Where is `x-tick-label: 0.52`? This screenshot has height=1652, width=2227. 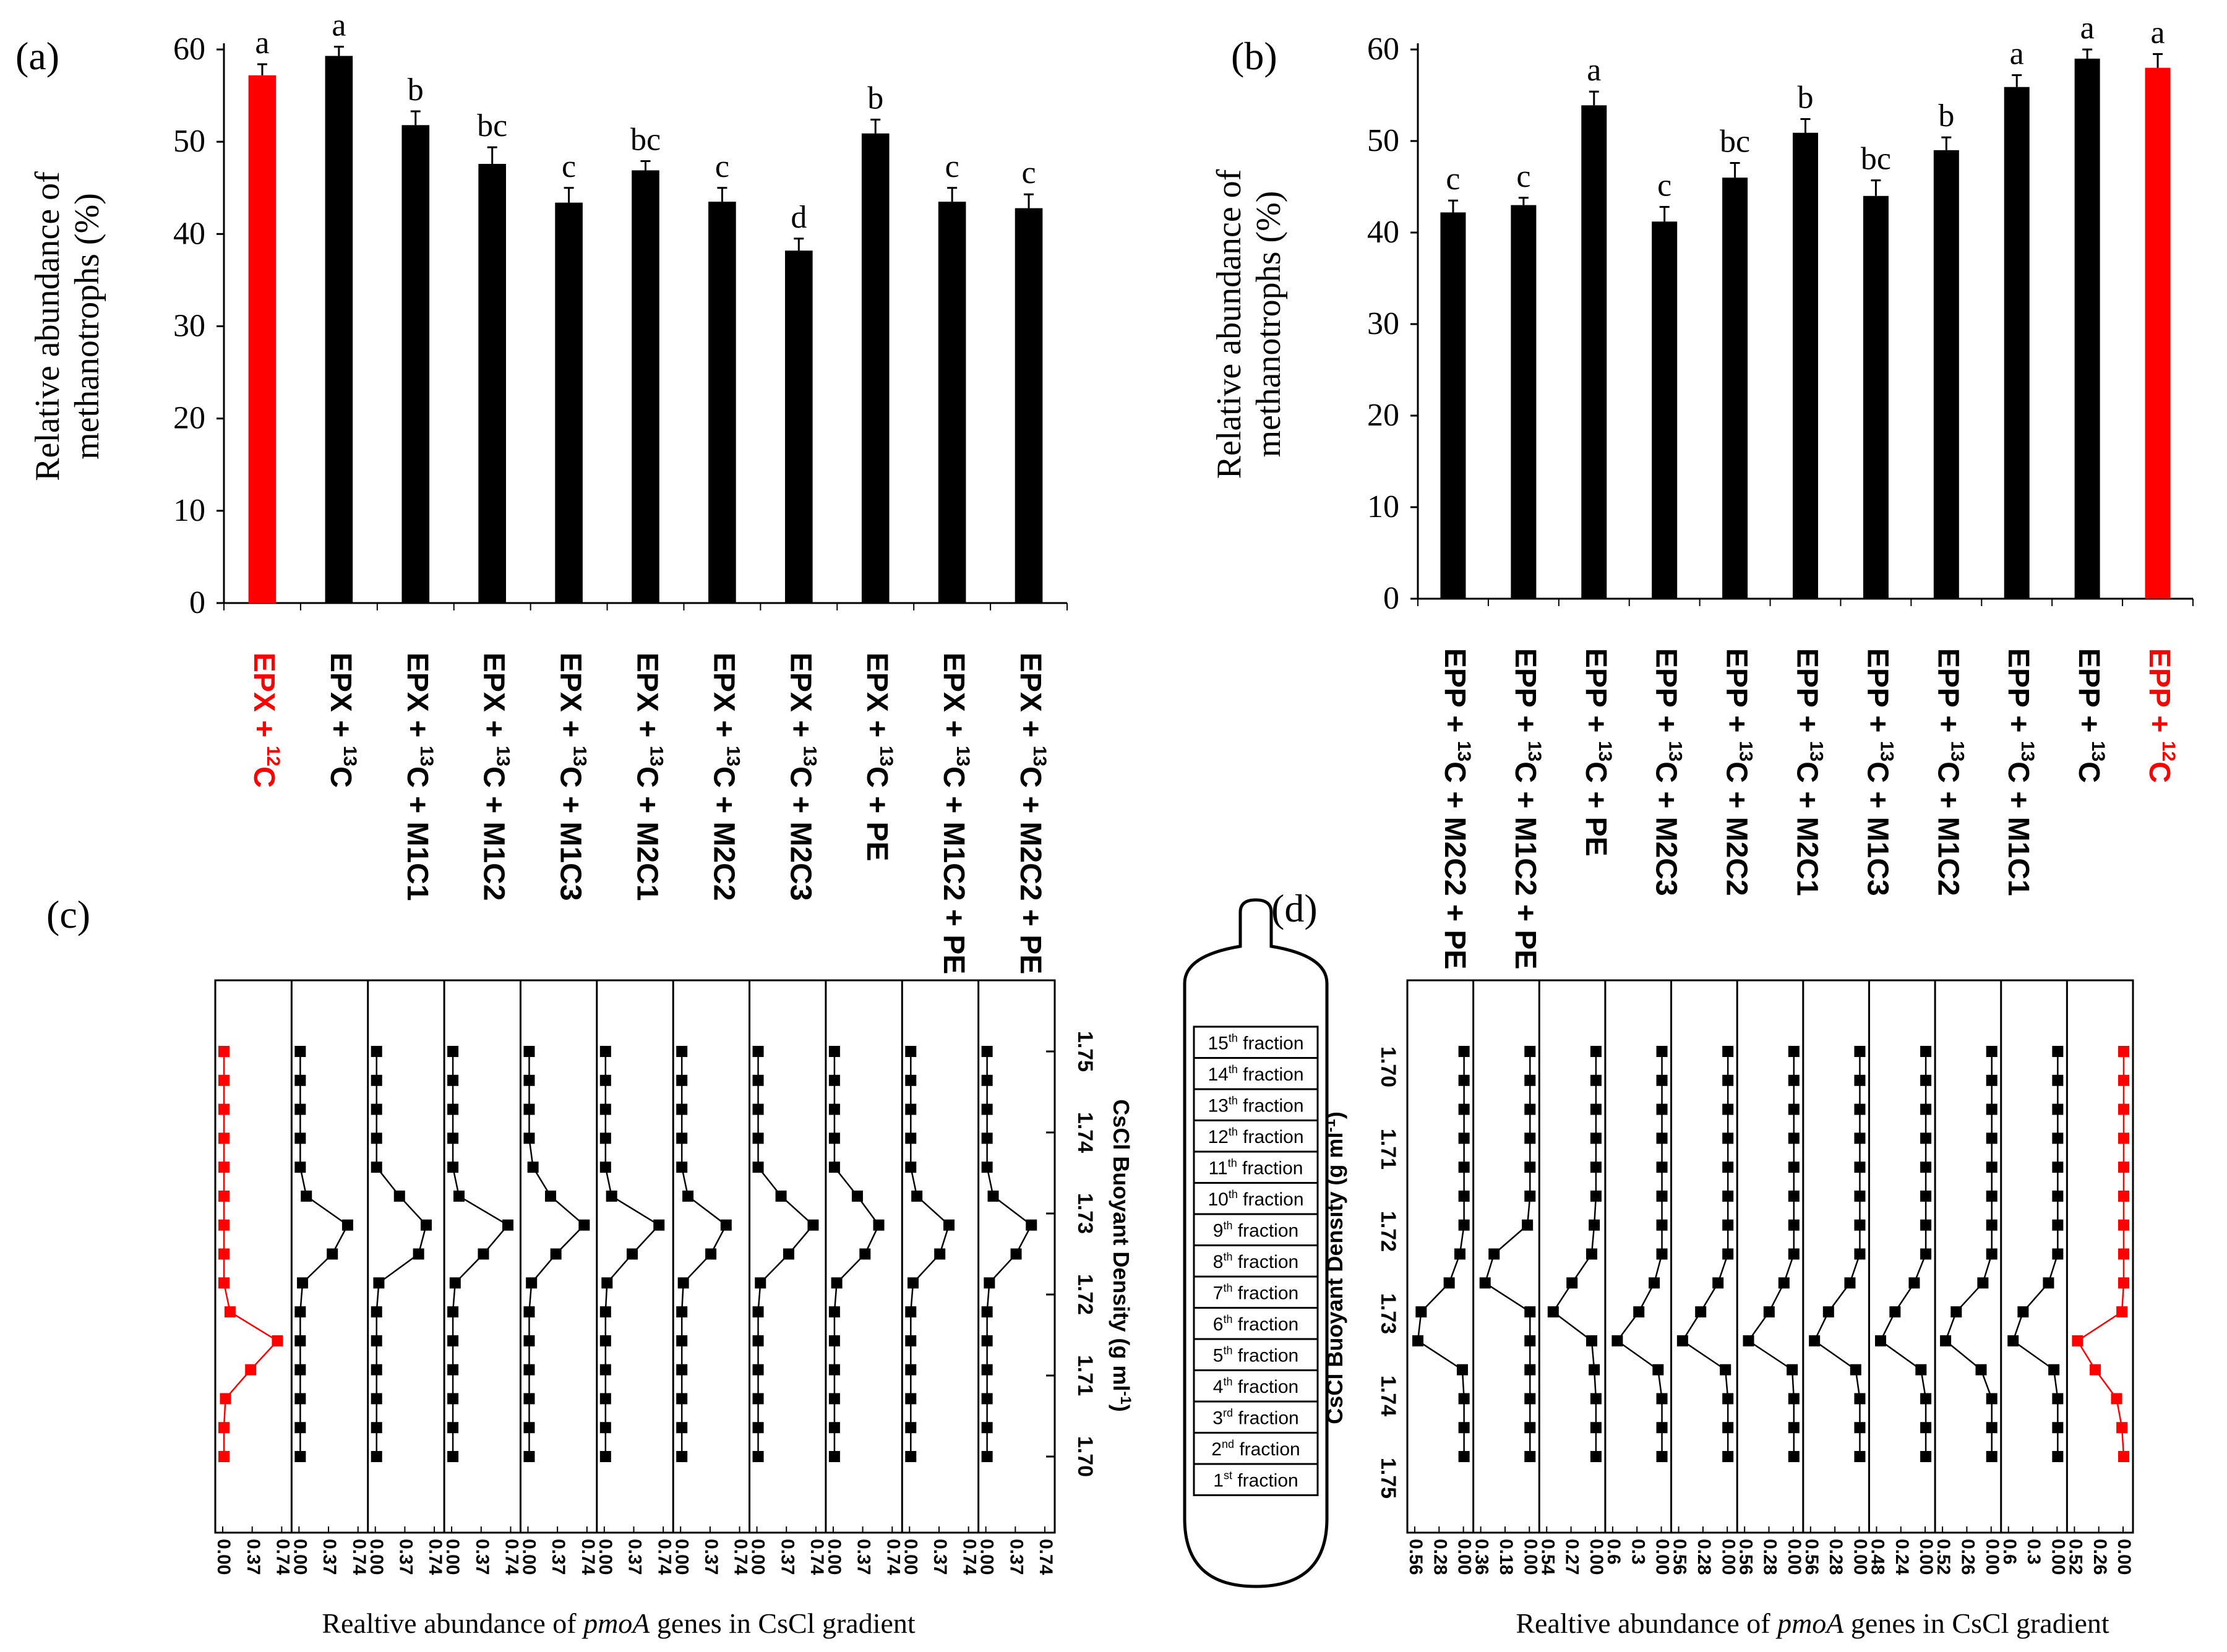
x-tick-label: 0.52 is located at coordinates (1944, 1557).